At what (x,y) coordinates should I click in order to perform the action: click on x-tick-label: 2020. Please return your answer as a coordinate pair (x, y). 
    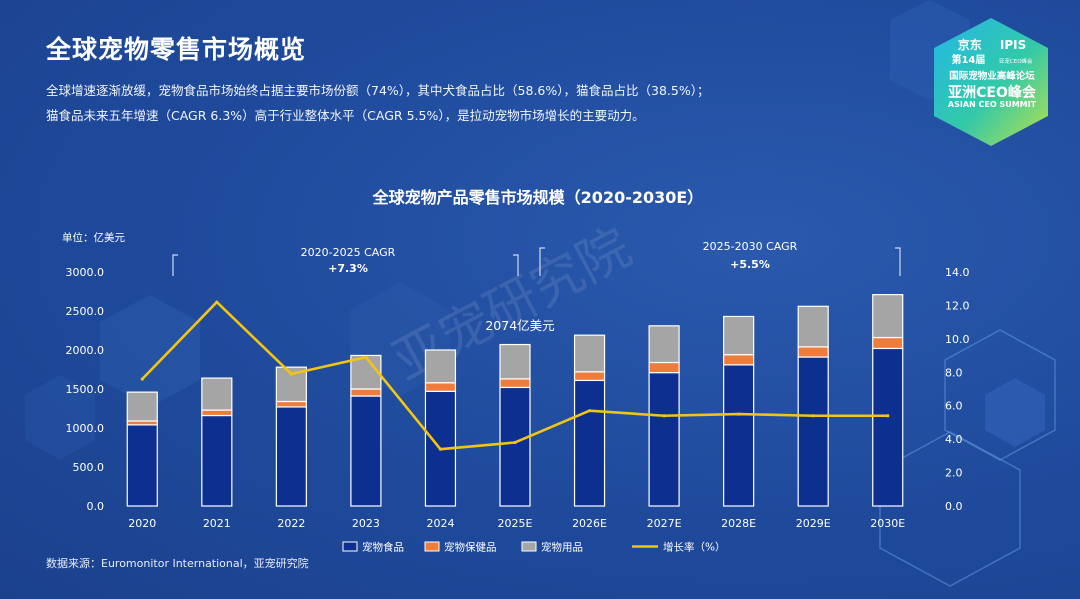
    Looking at the image, I should click on (142, 523).